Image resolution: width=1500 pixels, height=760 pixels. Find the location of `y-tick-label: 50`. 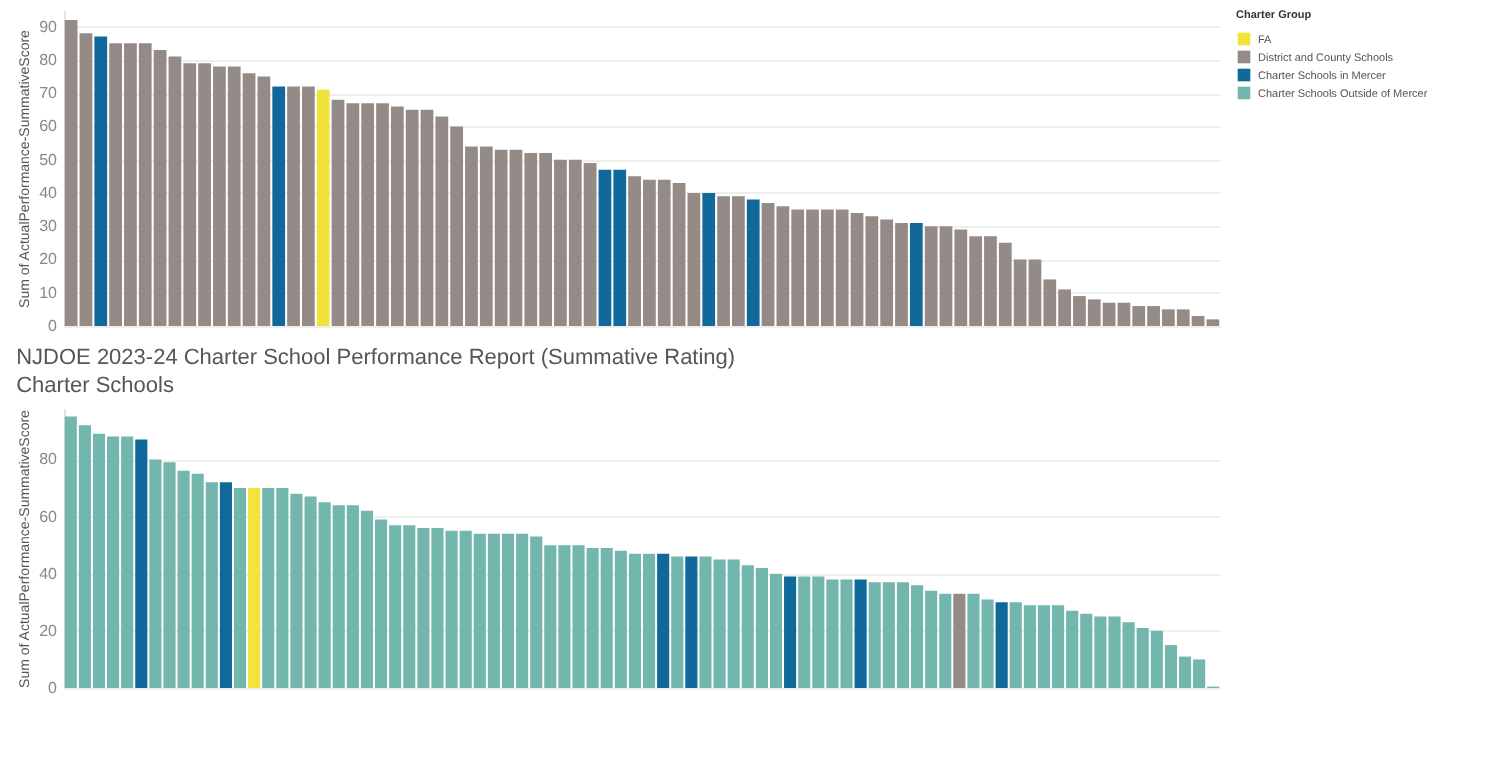

y-tick-label: 50 is located at coordinates (49, 159).